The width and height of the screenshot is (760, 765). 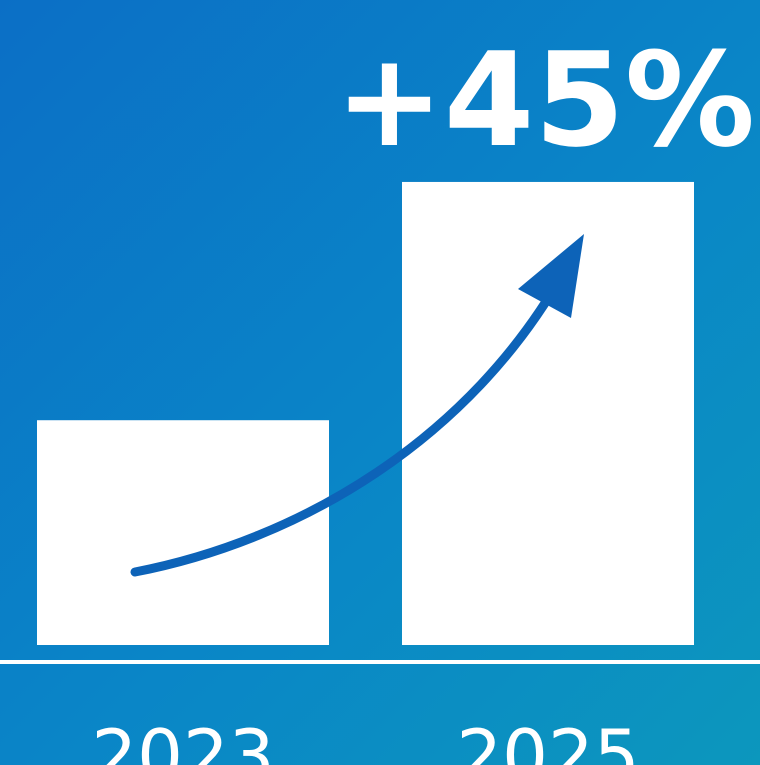 What do you see at coordinates (183, 532) in the screenshot?
I see `bar-2023` at bounding box center [183, 532].